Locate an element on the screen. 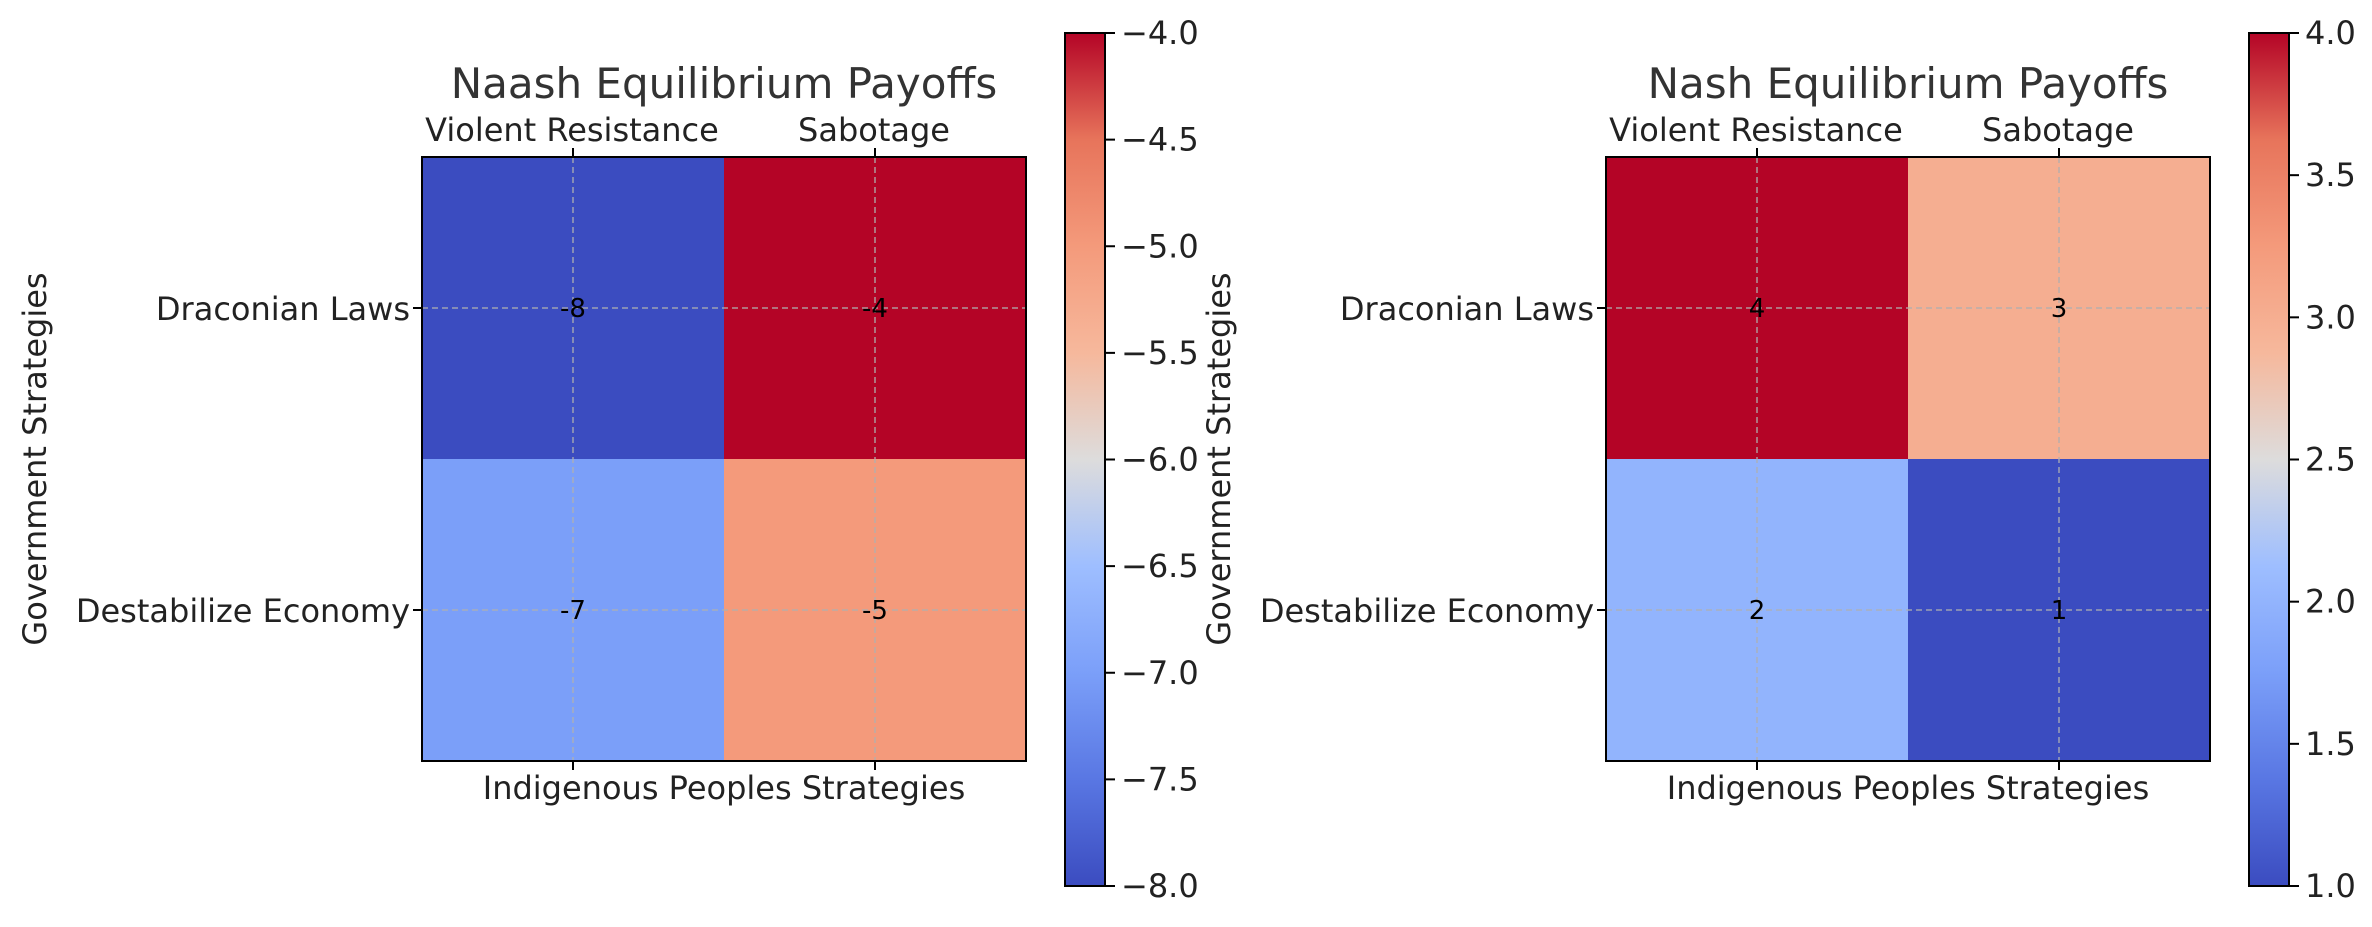 This screenshot has width=2372, height=927. cell-labels: -8 -4 -7 -5 is located at coordinates (724, 460).